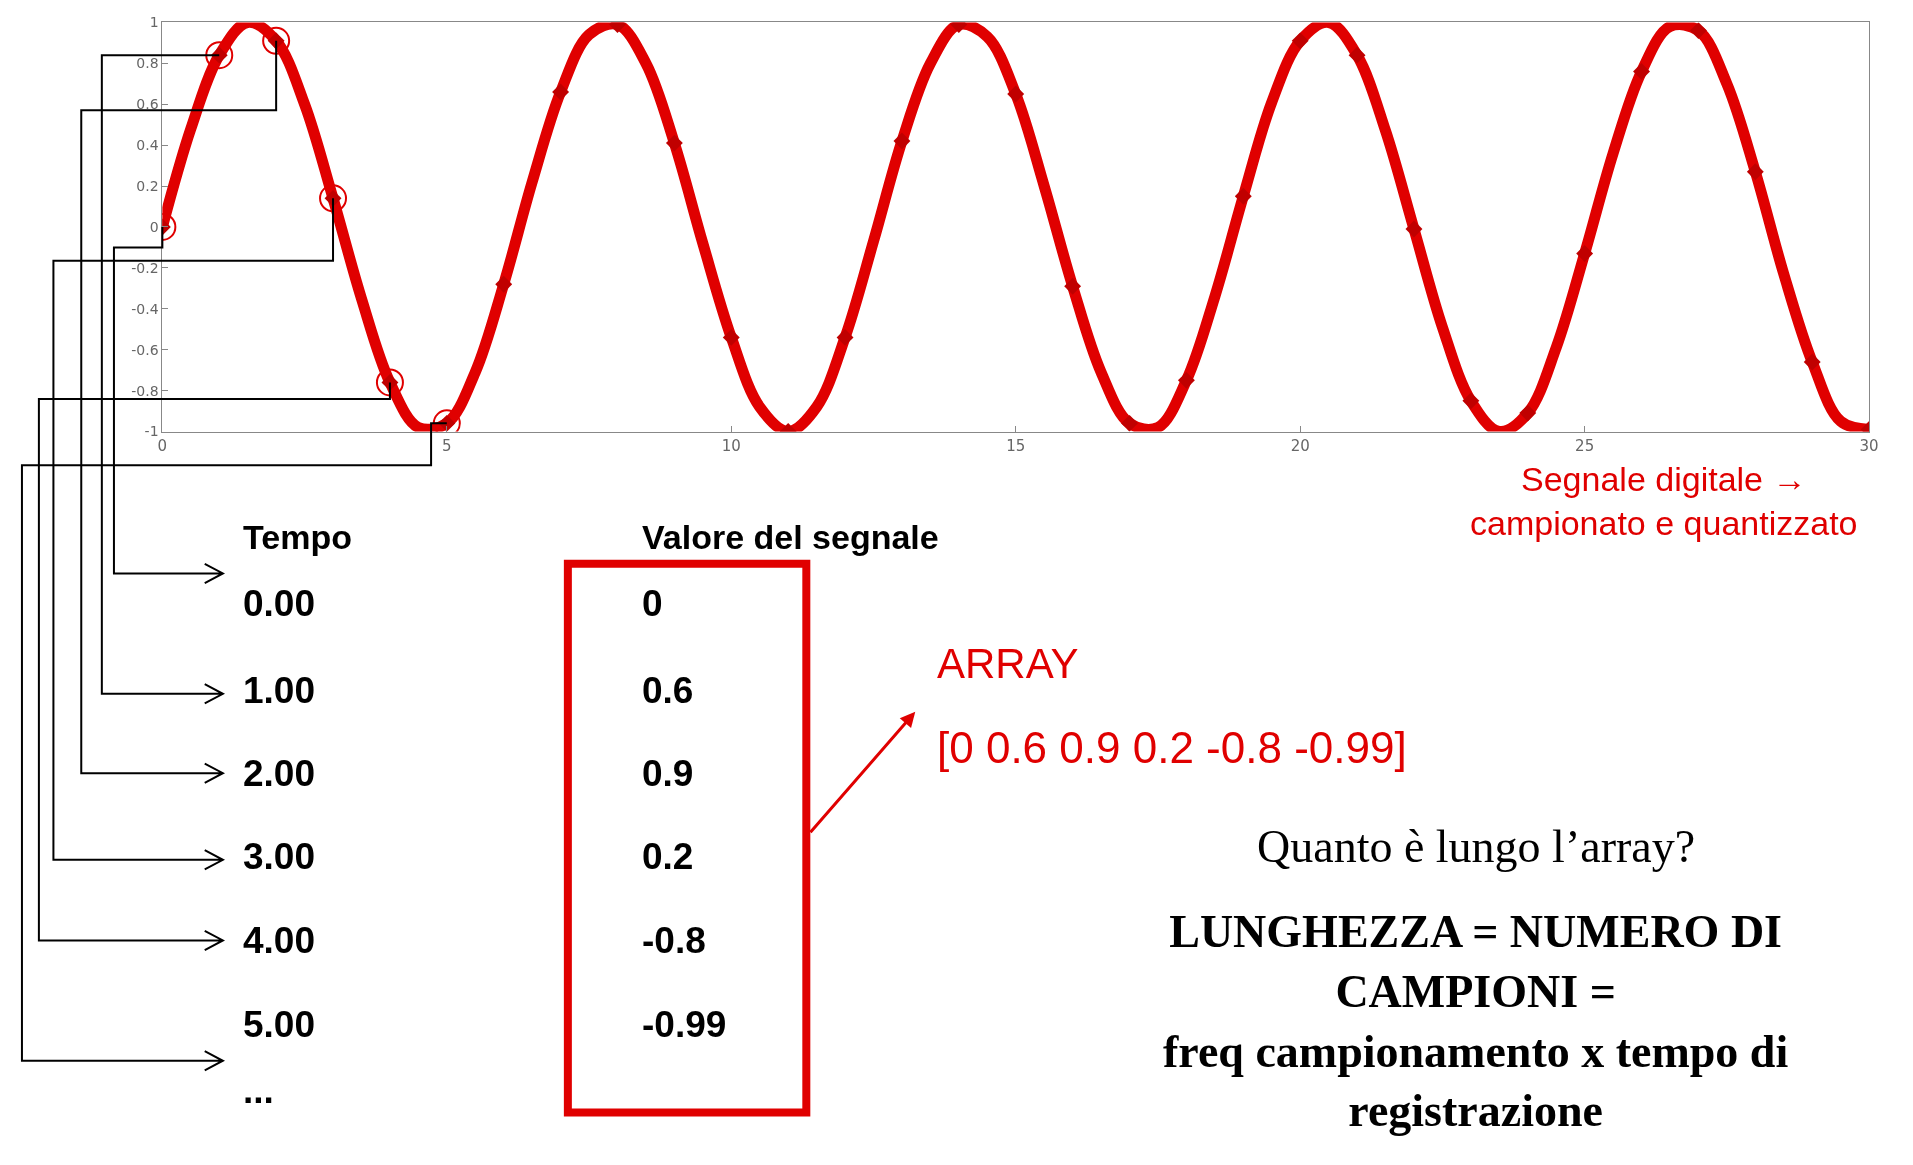  I want to click on y-tick-label: -0.2, so click(145, 267).